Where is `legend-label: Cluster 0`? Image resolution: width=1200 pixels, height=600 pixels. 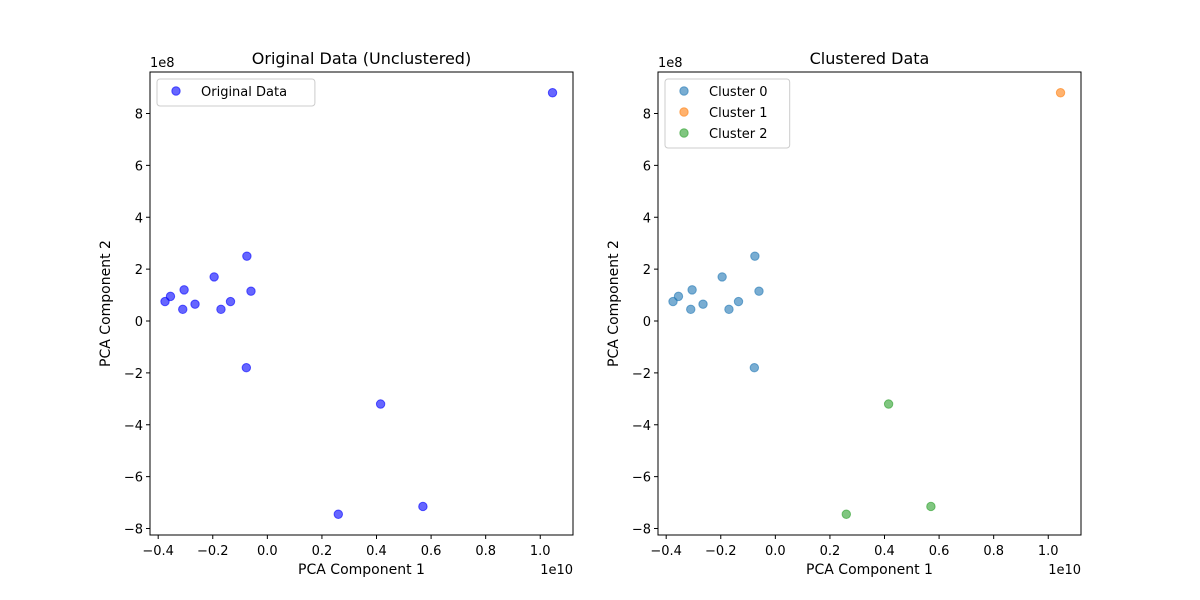
legend-label: Cluster 0 is located at coordinates (738, 92).